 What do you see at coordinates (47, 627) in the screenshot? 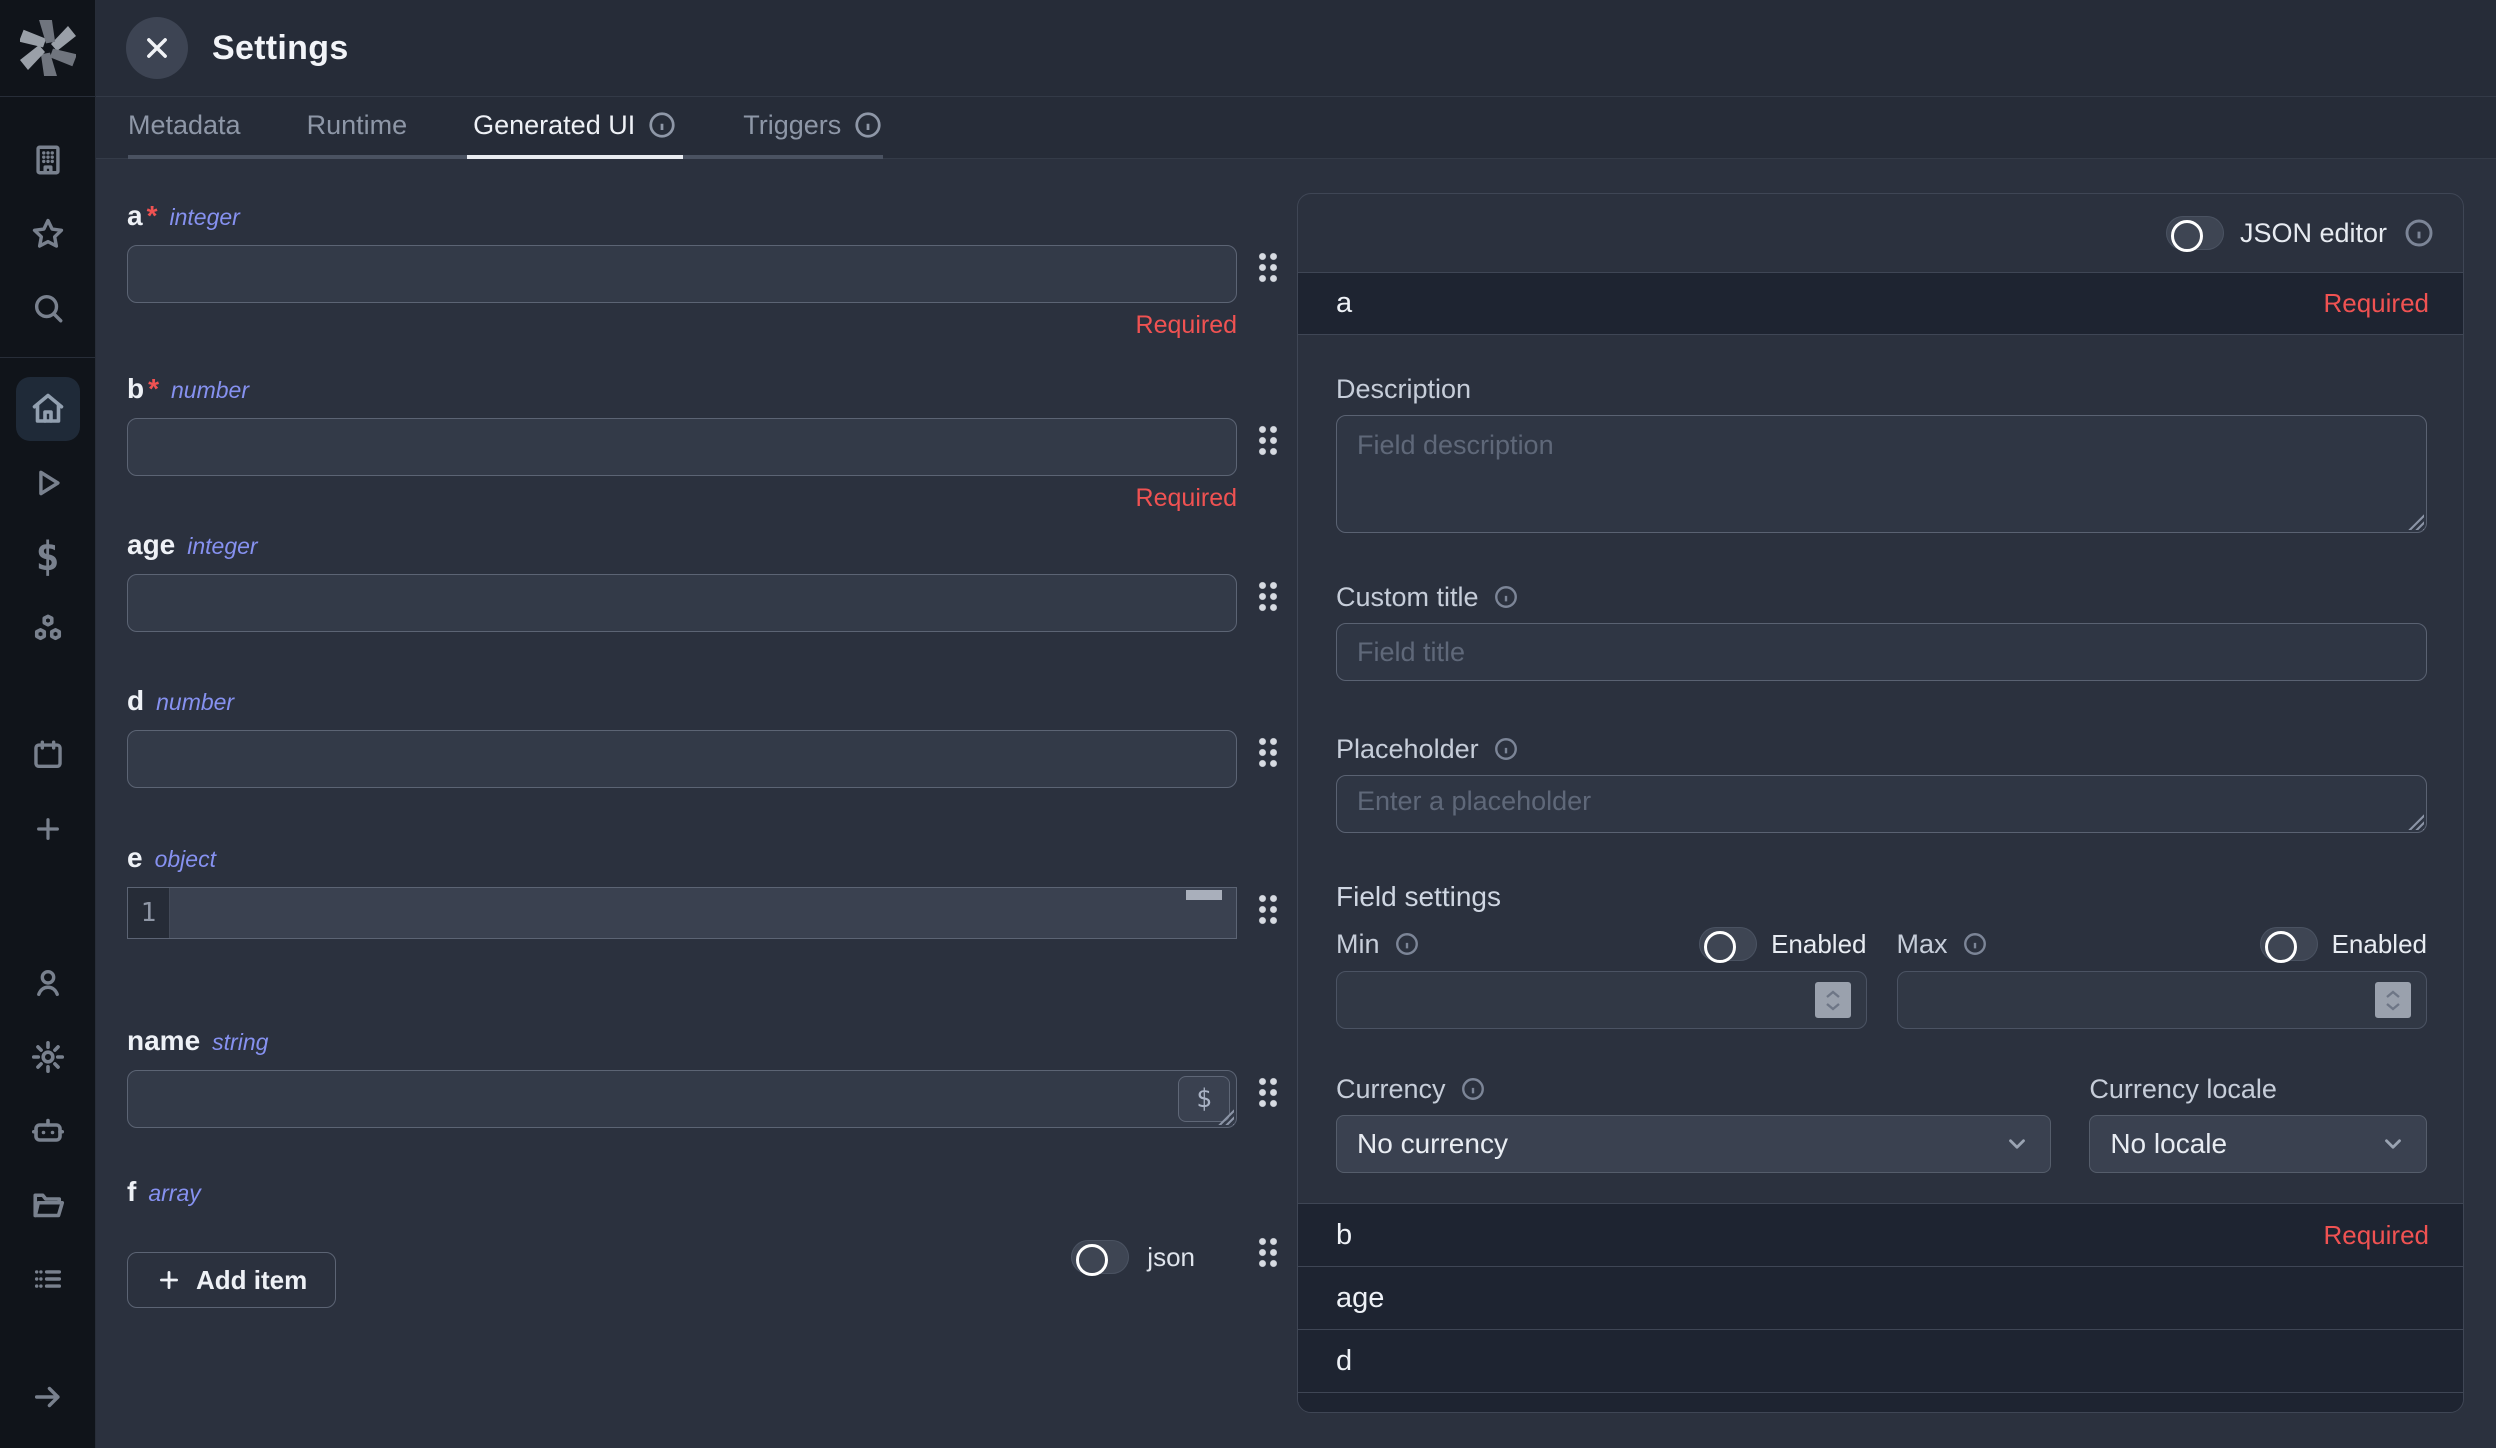
I see `boxes-icon` at bounding box center [47, 627].